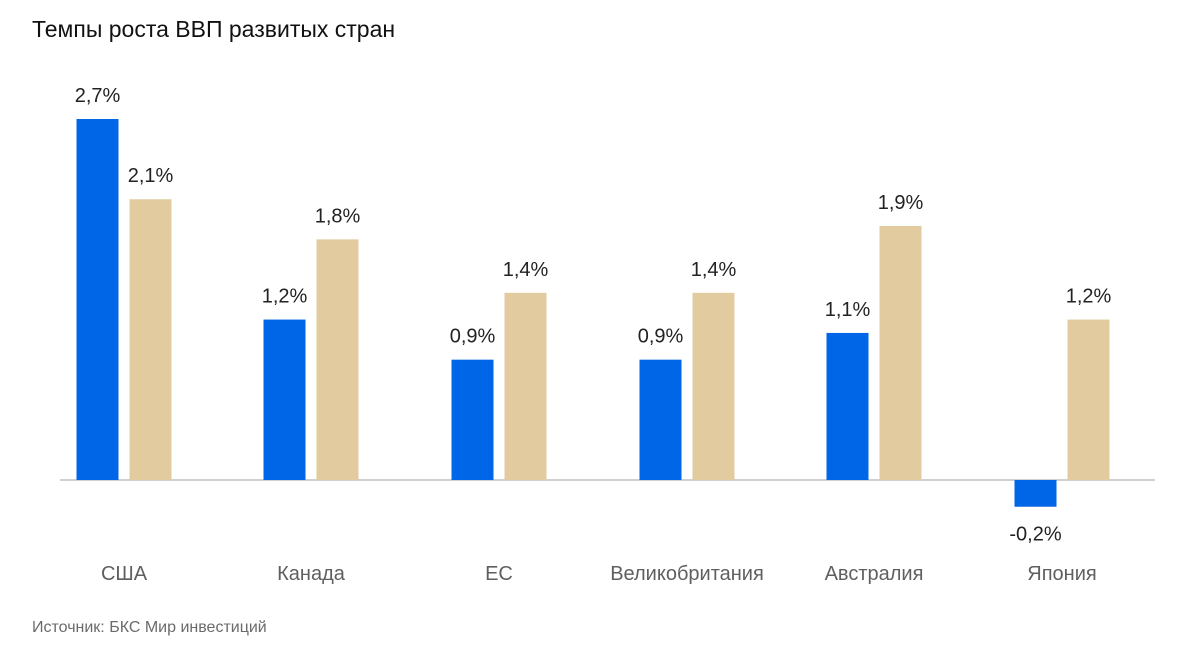  I want to click on data-label-series-1-1: 1,2%, so click(285, 297).